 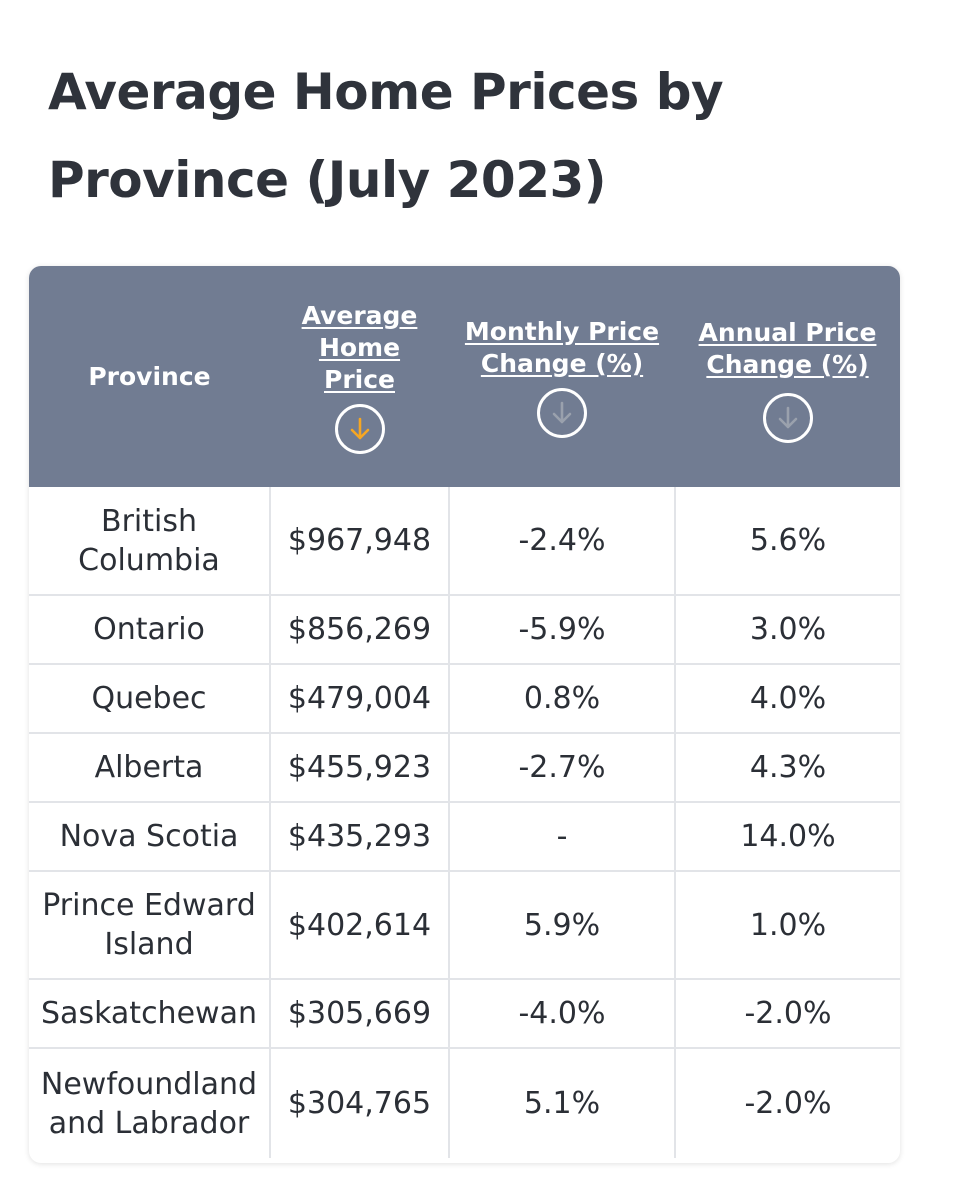 I want to click on average-price-cell: $305,669, so click(x=359, y=1014).